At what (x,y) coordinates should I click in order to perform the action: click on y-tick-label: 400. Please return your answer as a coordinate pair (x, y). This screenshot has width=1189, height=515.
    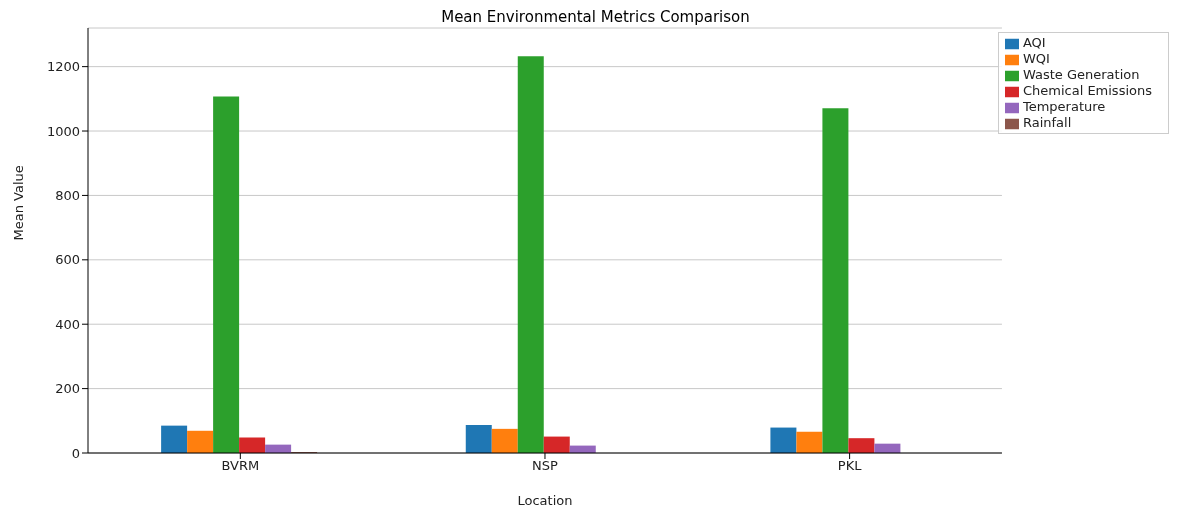
    Looking at the image, I should click on (67, 324).